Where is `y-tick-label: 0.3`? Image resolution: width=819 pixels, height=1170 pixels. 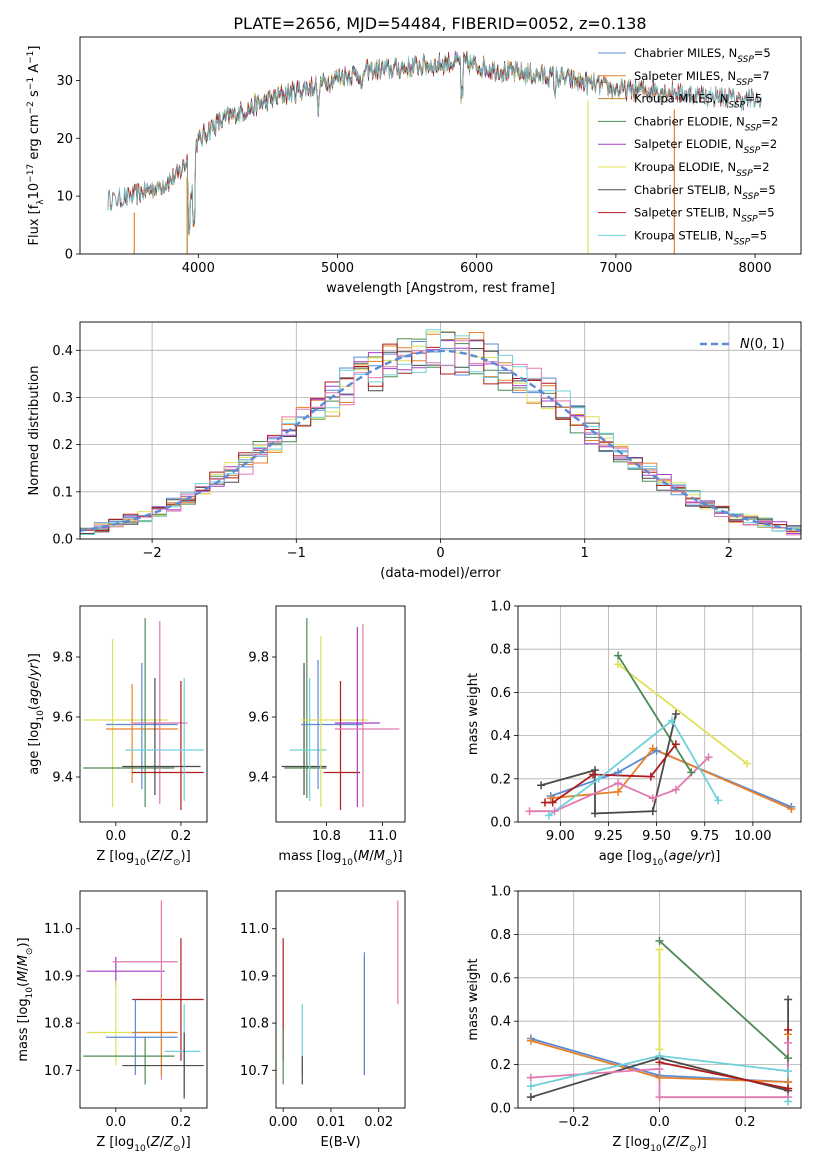
y-tick-label: 0.3 is located at coordinates (62, 398).